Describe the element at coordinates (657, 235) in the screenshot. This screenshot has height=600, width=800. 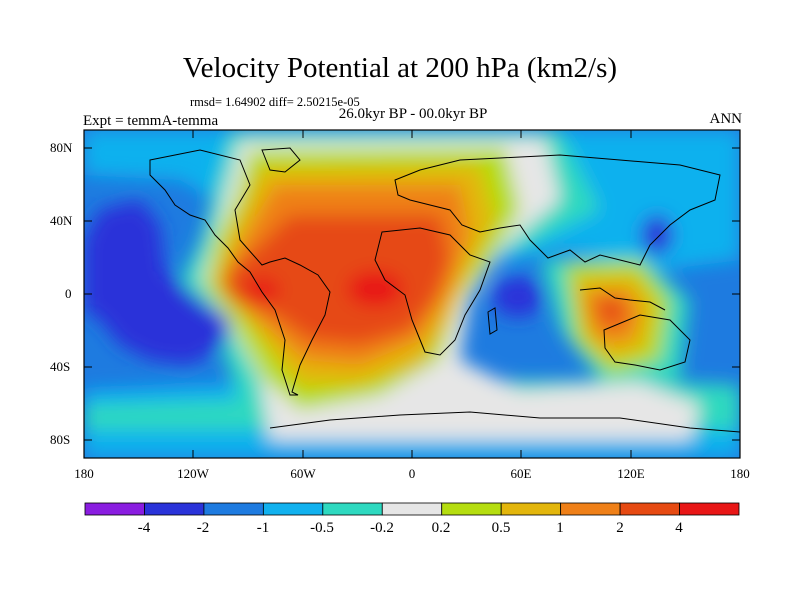
I see `contour-darkblue-westpacific` at that location.